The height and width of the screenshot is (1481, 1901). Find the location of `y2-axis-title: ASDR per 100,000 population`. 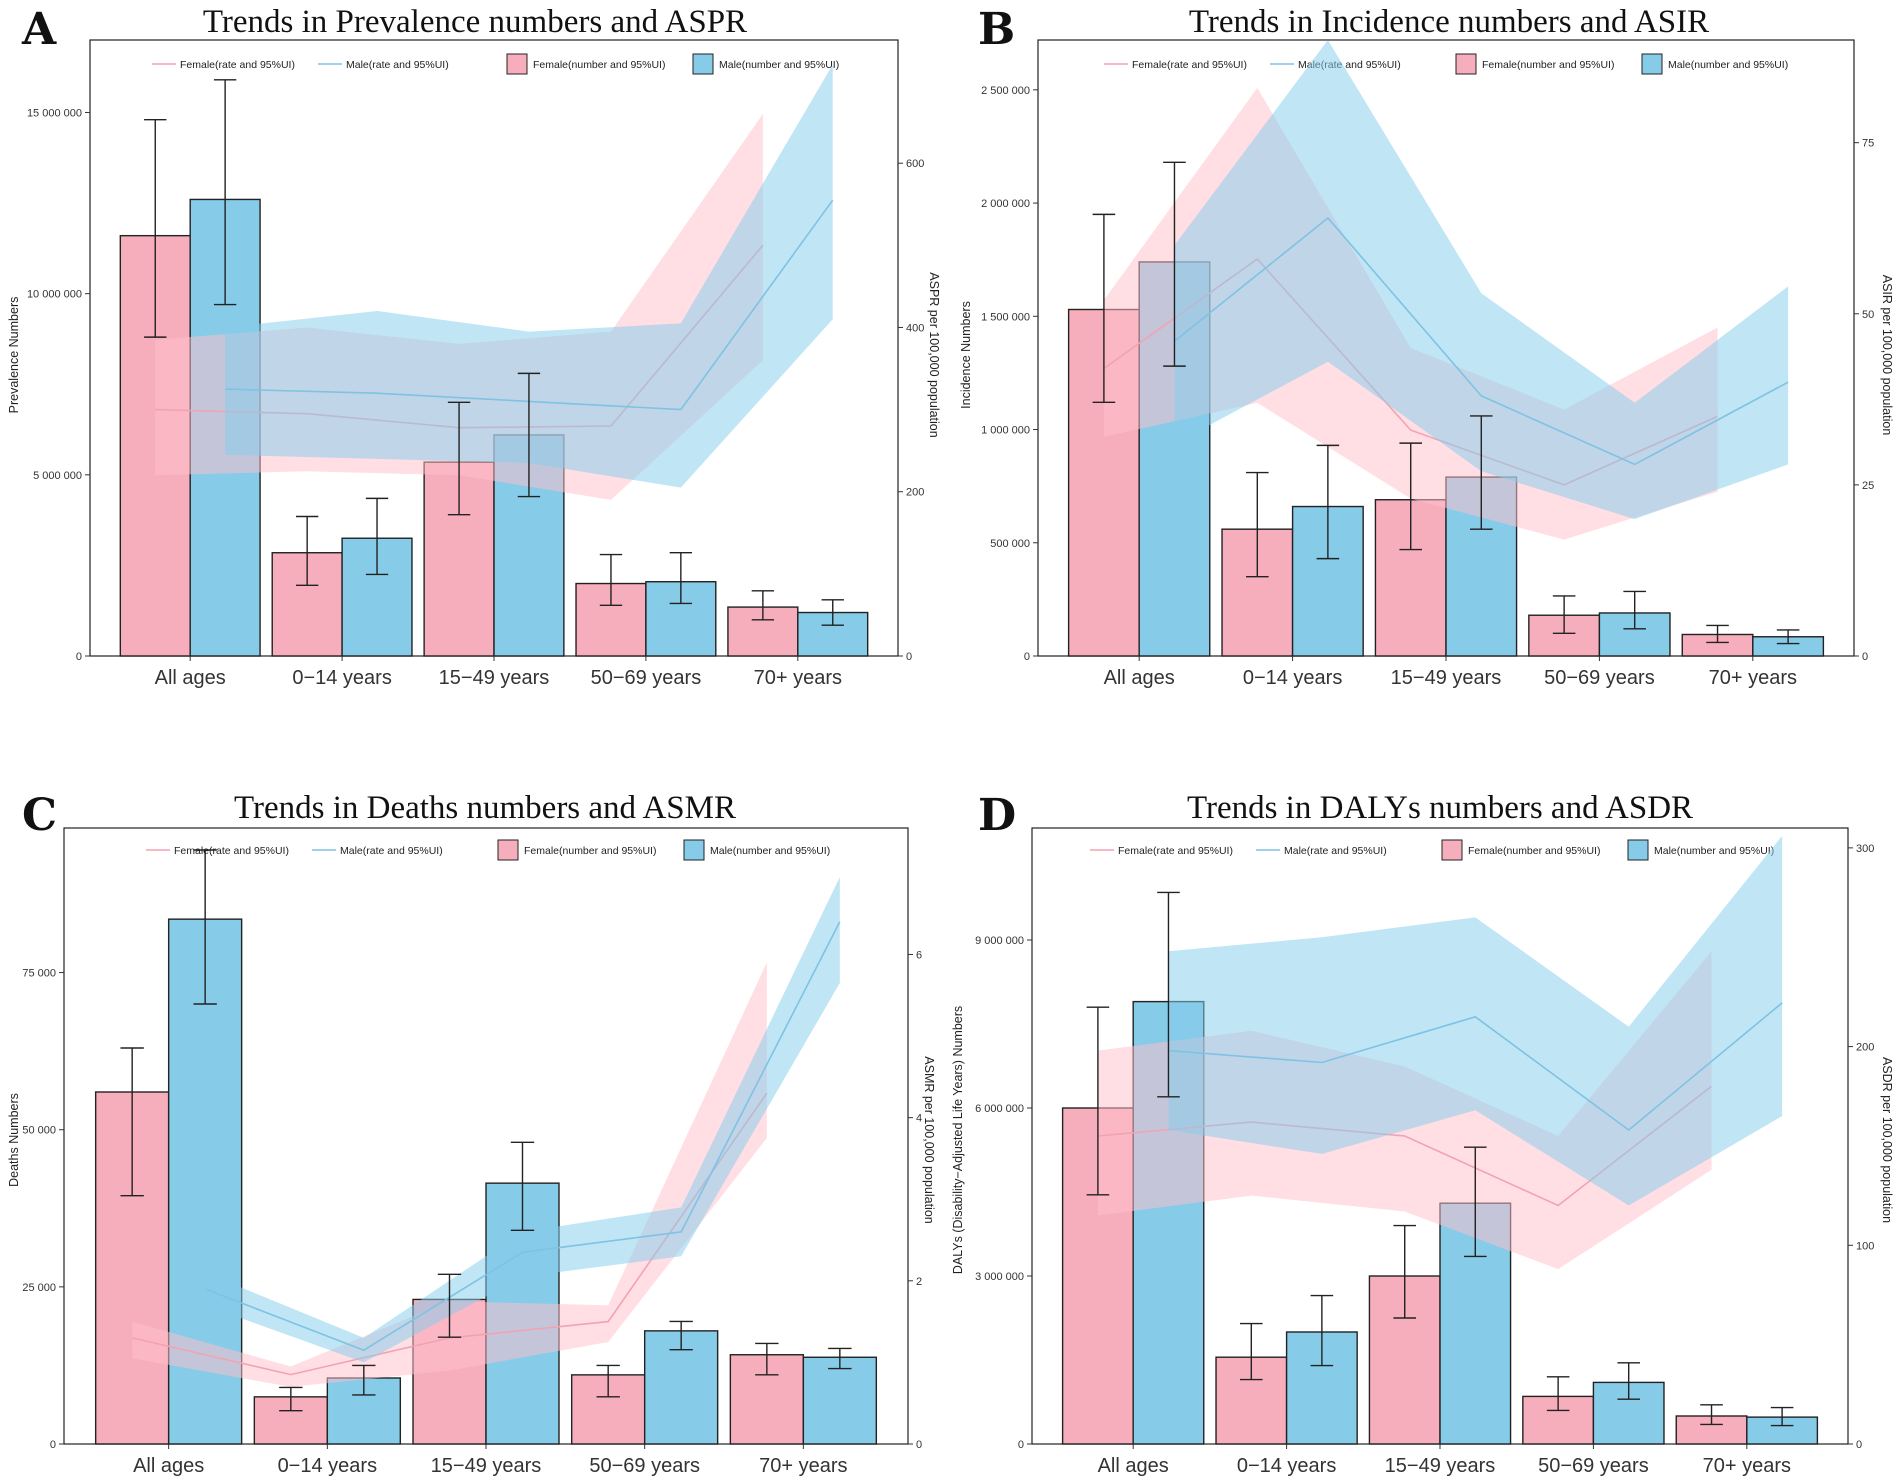

y2-axis-title: ASDR per 100,000 population is located at coordinates (1887, 1140).